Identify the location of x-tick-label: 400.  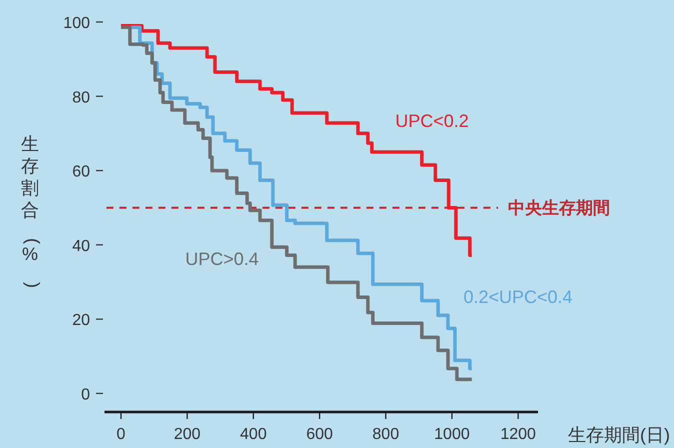
(253, 434).